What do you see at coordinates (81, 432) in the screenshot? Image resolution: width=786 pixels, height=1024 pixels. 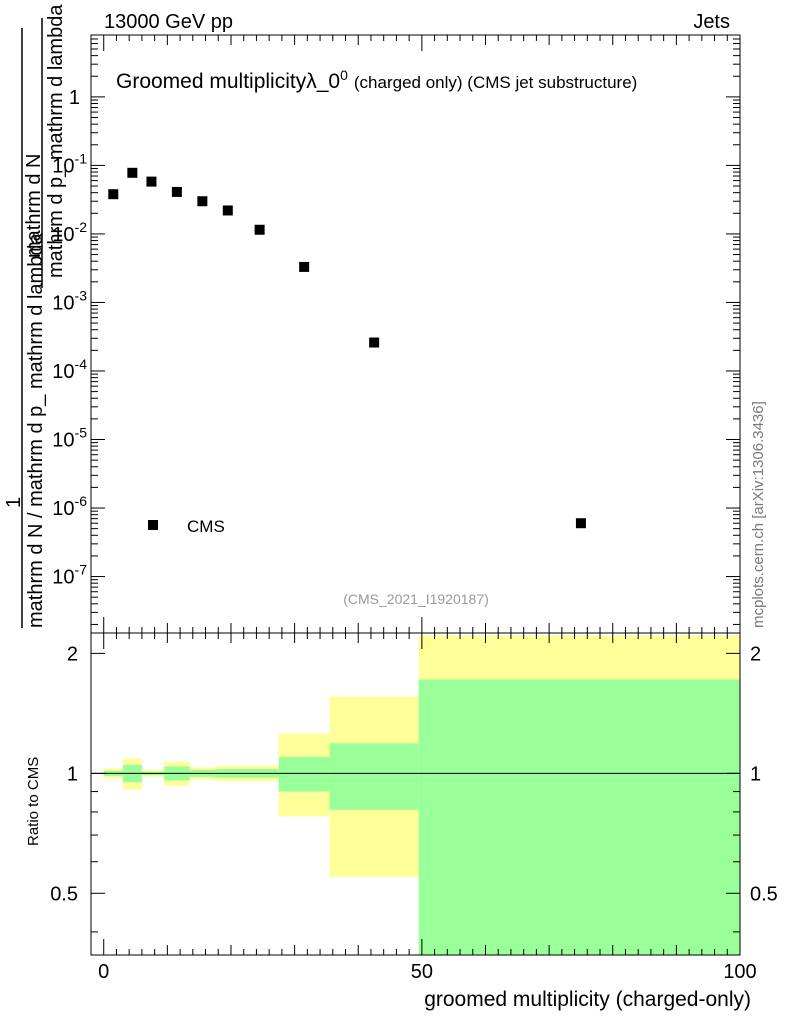 I see `tick-exponent: -5` at bounding box center [81, 432].